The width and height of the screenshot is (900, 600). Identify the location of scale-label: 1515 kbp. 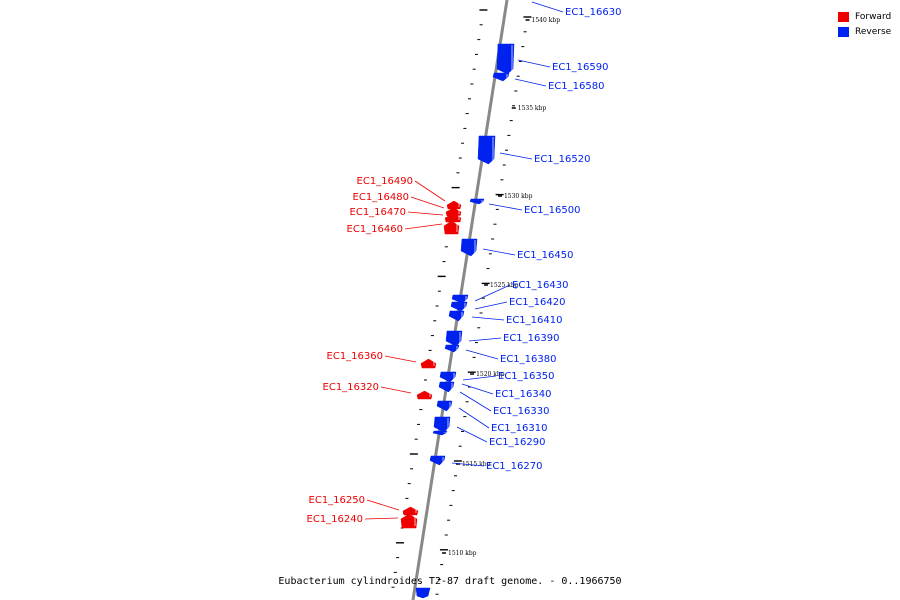
(476, 464).